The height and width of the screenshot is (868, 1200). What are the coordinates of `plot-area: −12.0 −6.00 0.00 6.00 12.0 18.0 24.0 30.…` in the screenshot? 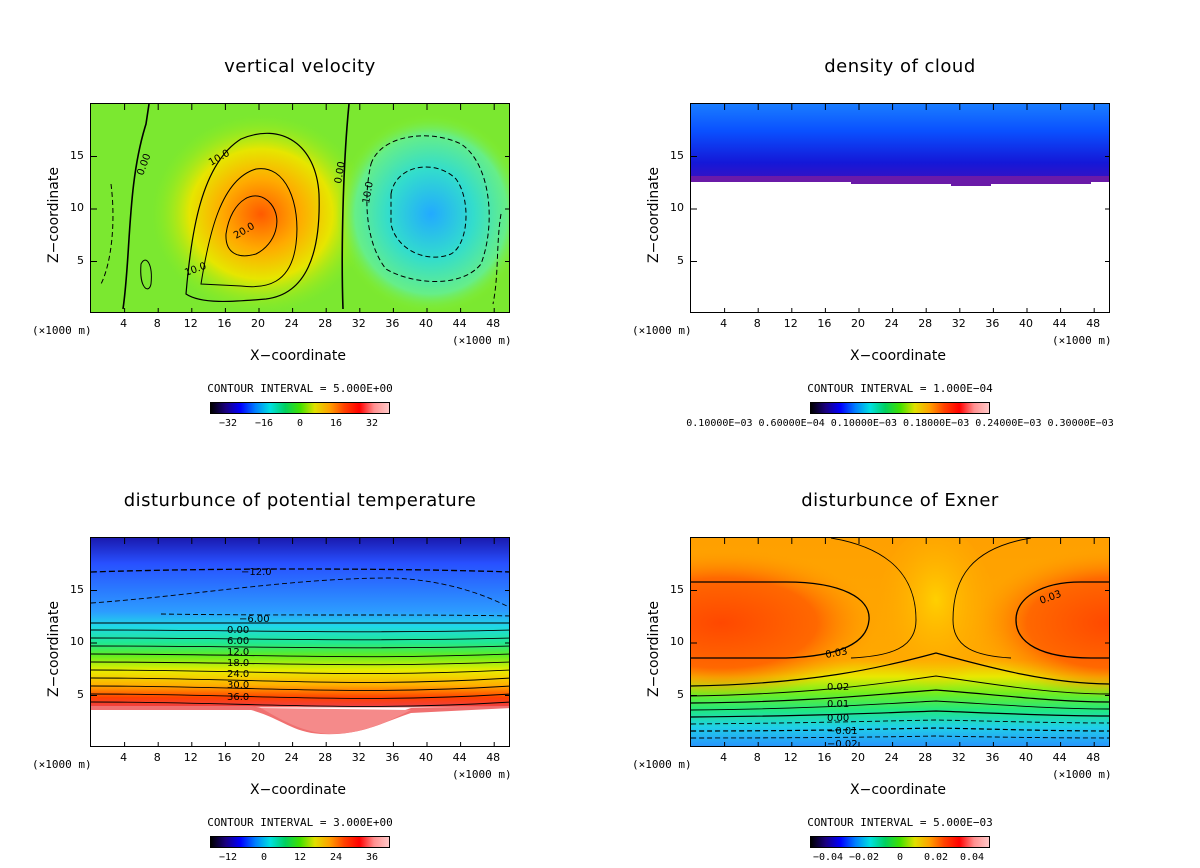 It's located at (300, 642).